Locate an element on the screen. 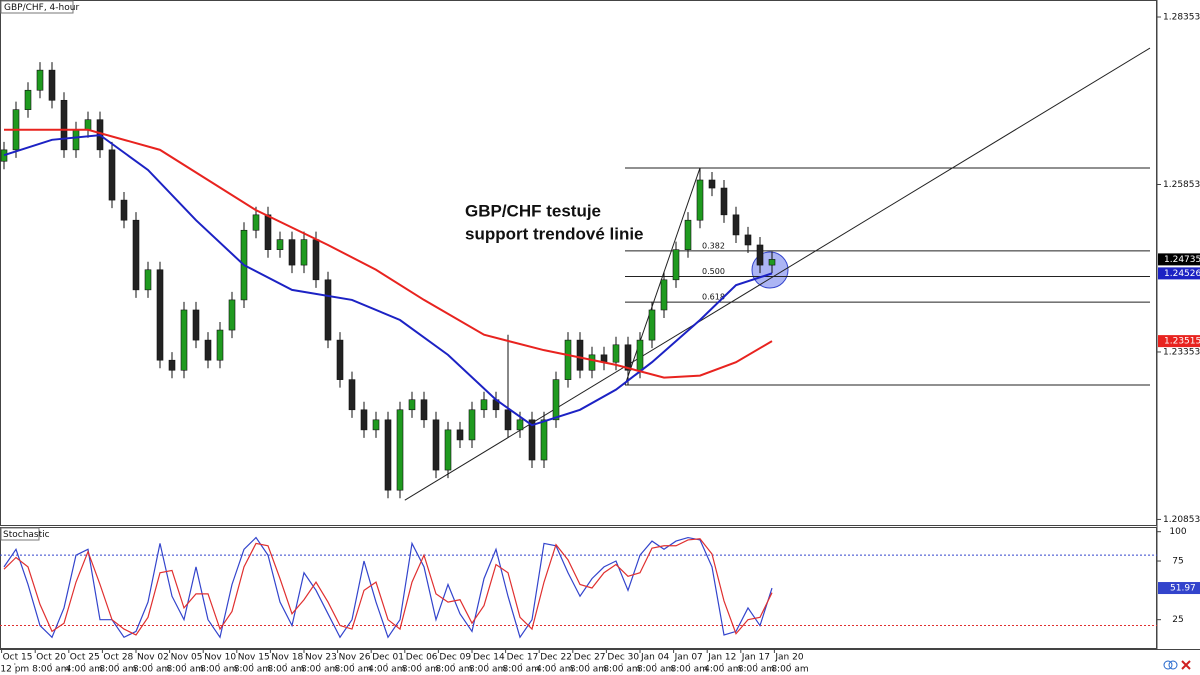  toolbar-icons is located at coordinates (1177, 665).